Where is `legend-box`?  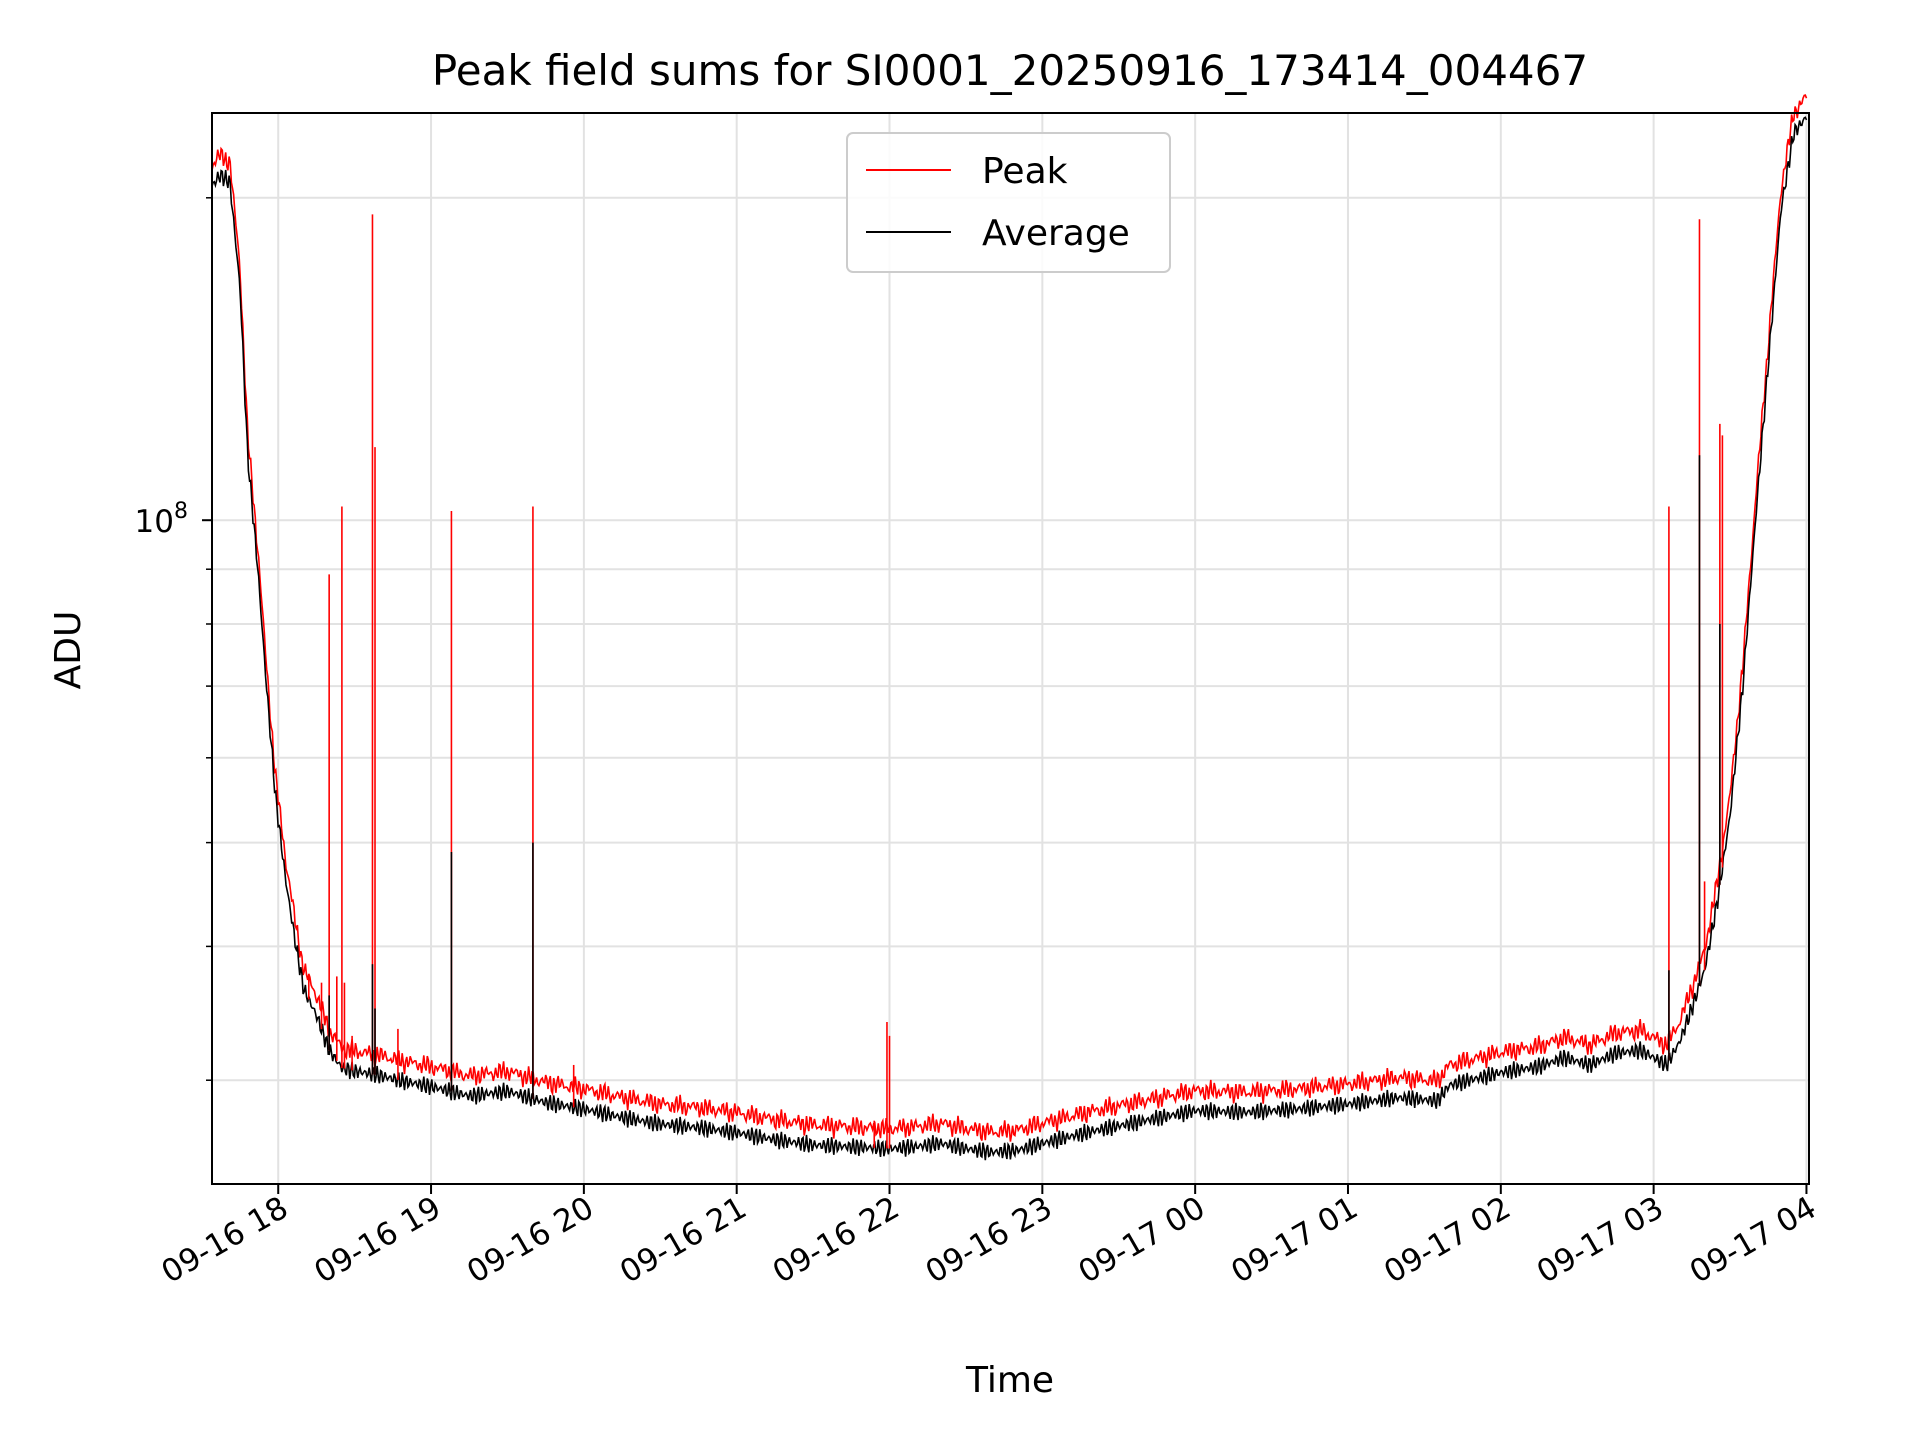 legend-box is located at coordinates (1008, 202).